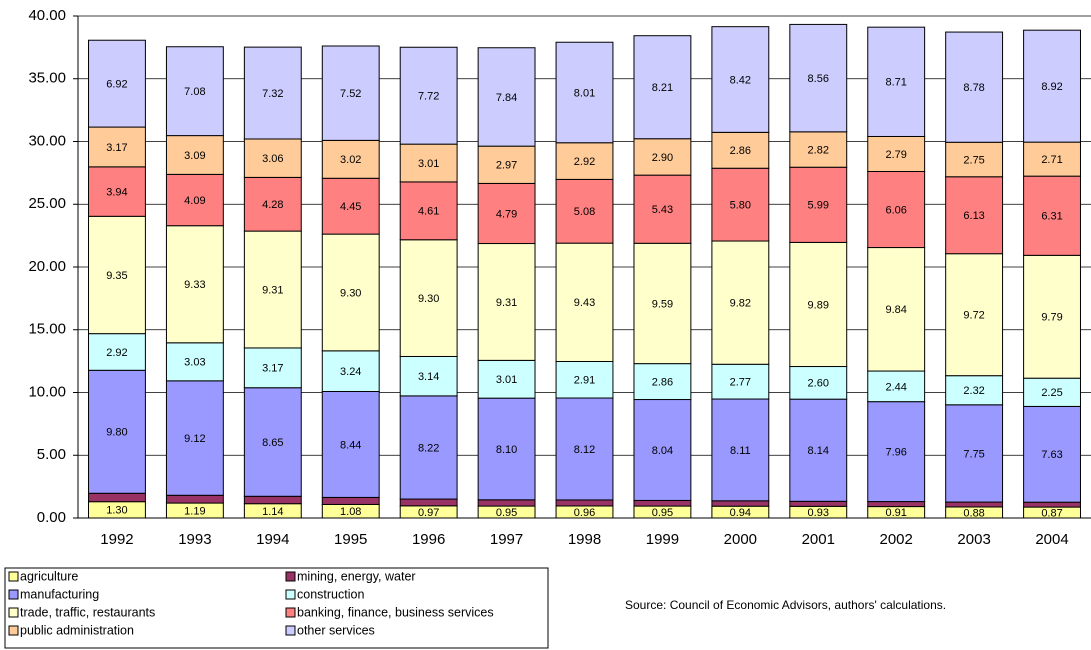  What do you see at coordinates (116, 148) in the screenshot?
I see `value-label: 3.17` at bounding box center [116, 148].